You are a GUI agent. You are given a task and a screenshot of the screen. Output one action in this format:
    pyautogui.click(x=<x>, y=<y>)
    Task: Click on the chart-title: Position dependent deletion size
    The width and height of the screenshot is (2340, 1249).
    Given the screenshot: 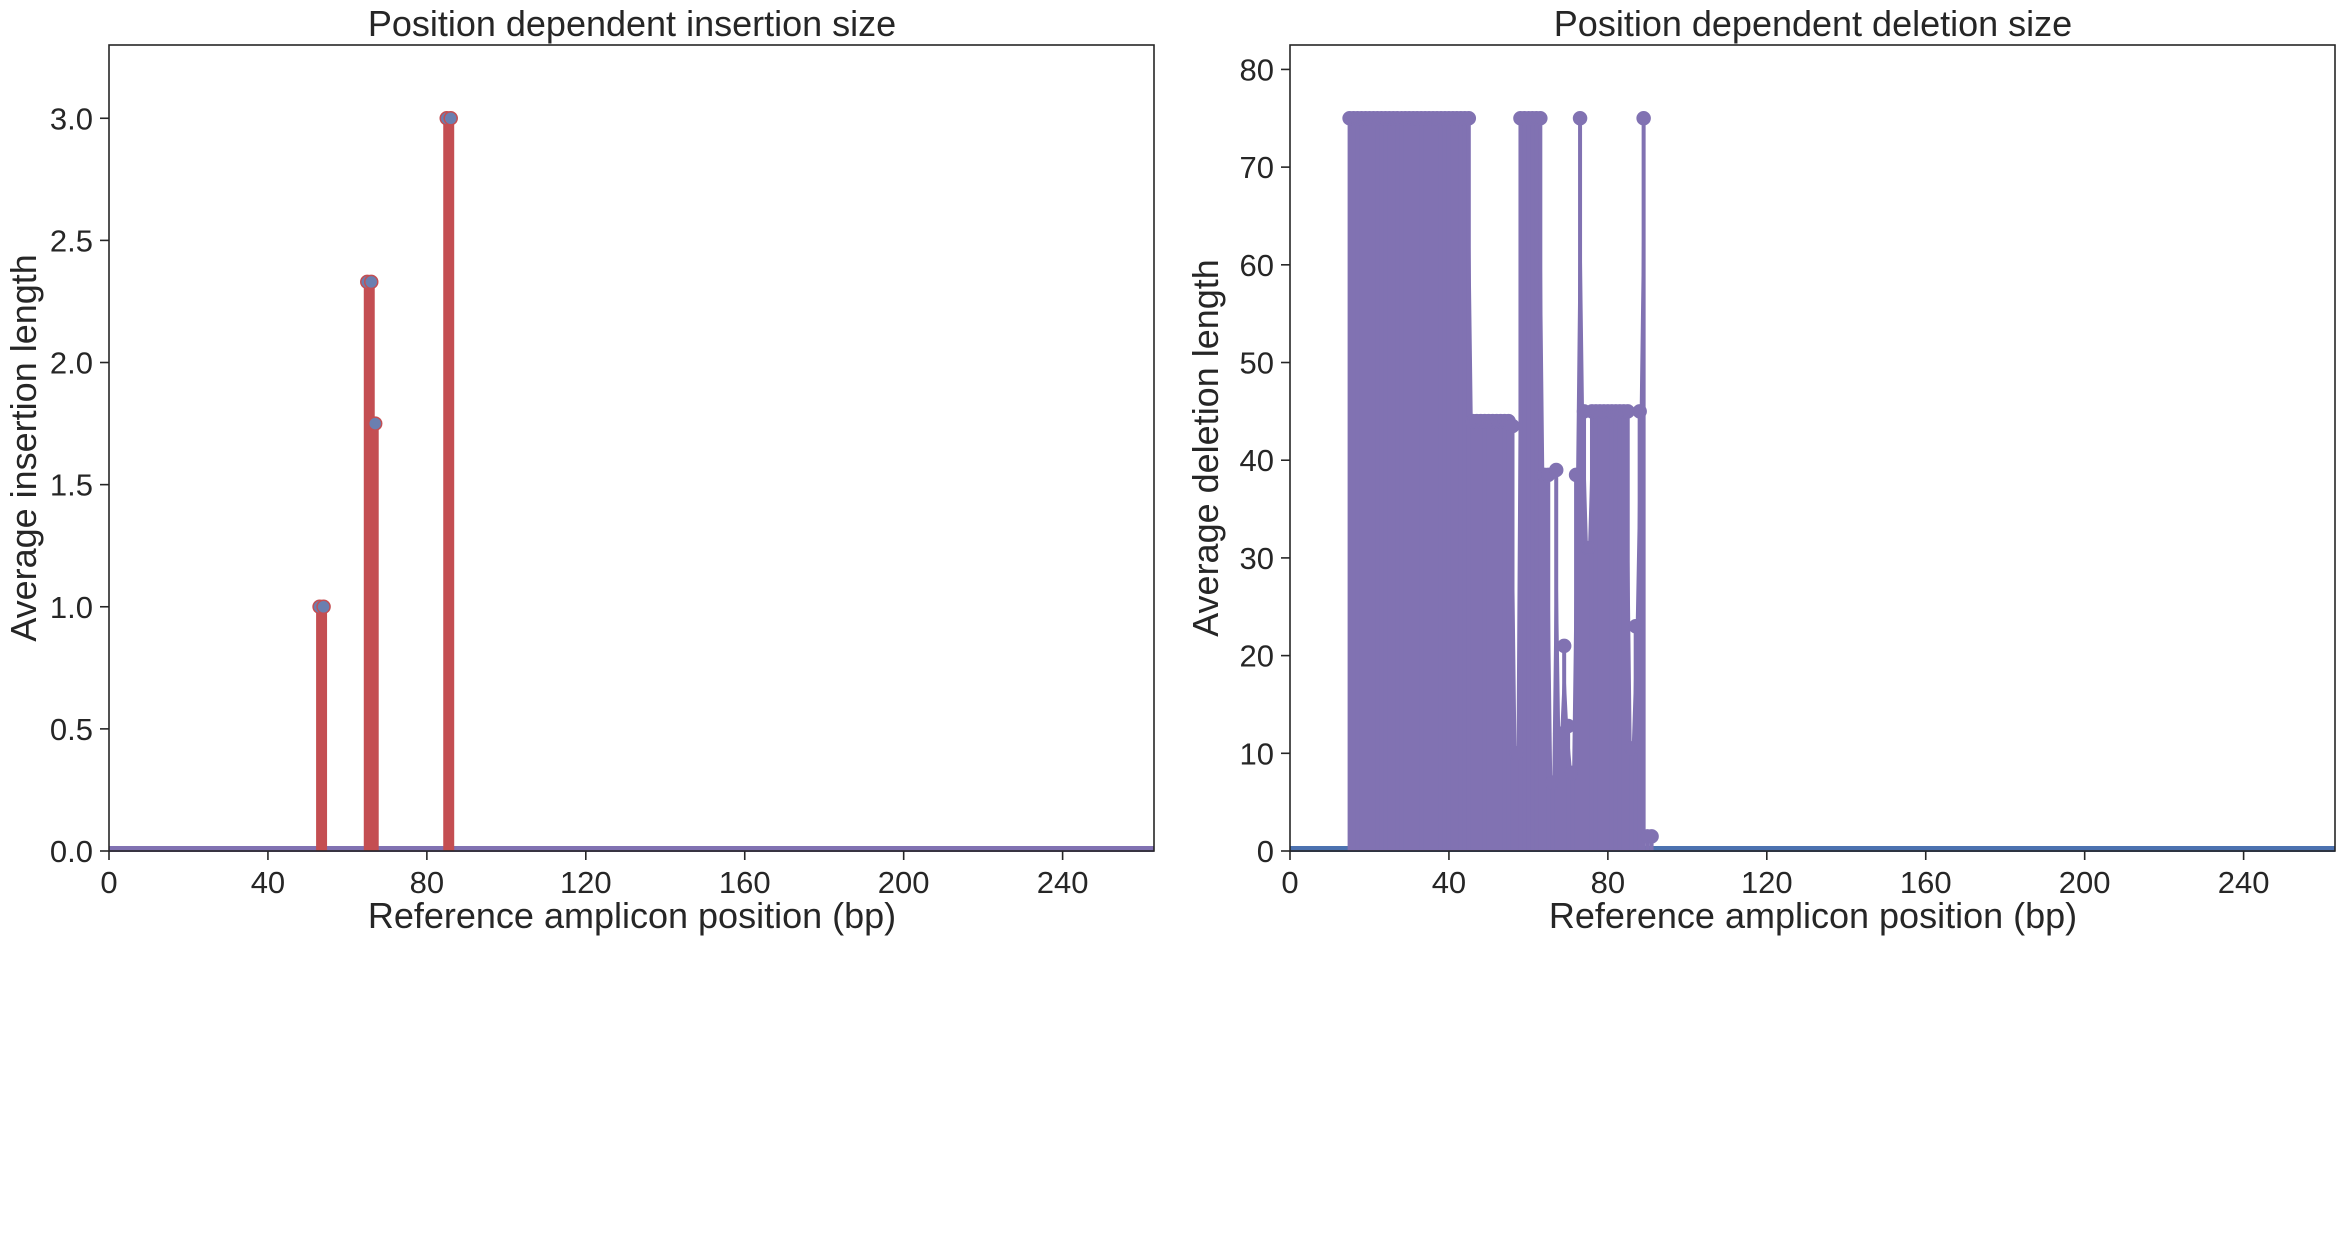 What is the action you would take?
    pyautogui.click(x=1813, y=23)
    